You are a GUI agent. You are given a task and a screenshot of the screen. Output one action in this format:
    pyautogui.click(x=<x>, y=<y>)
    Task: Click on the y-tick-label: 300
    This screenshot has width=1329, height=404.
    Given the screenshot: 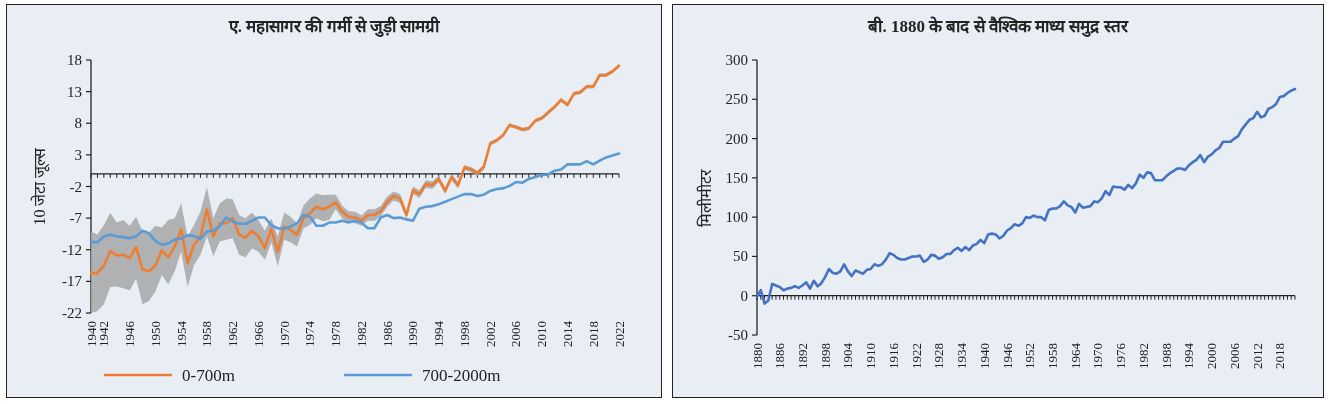 What is the action you would take?
    pyautogui.click(x=736, y=60)
    